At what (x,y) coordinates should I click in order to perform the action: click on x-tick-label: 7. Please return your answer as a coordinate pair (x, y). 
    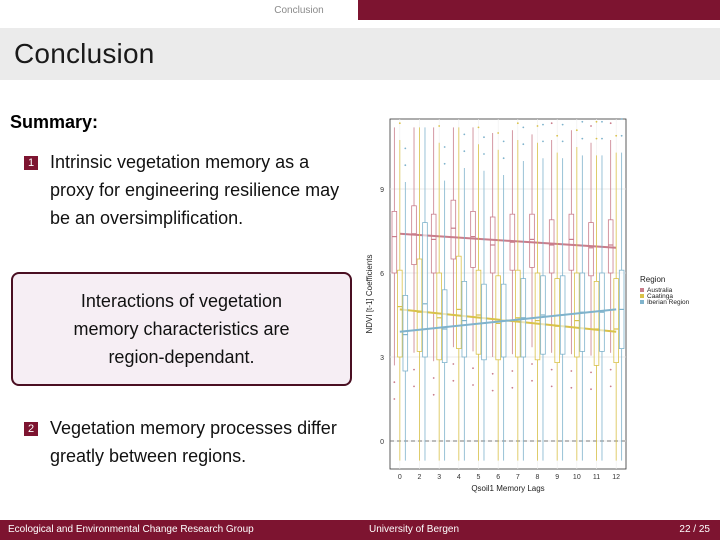
    Looking at the image, I should click on (518, 477).